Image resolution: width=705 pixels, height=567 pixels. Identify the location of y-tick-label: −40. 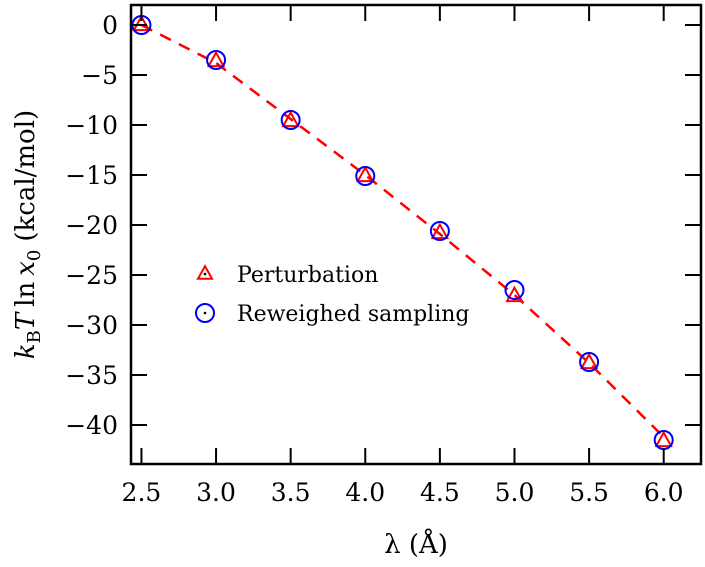
(91, 425).